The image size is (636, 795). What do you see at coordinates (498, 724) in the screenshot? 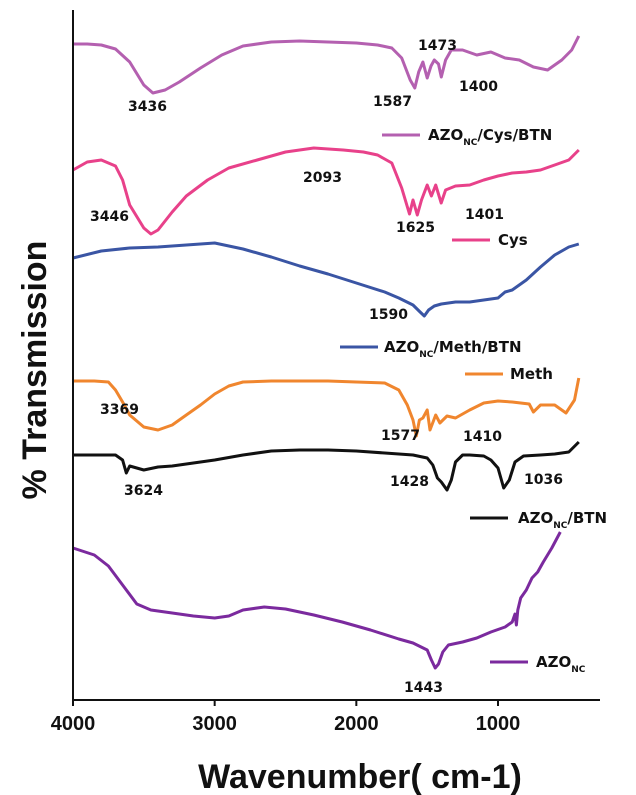
I see `x-tick-label: 1000` at bounding box center [498, 724].